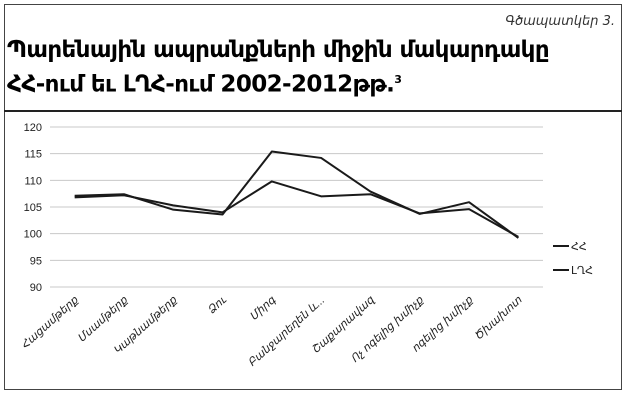 The width and height of the screenshot is (625, 394). I want to click on y-tick-label: 110, so click(33, 181).